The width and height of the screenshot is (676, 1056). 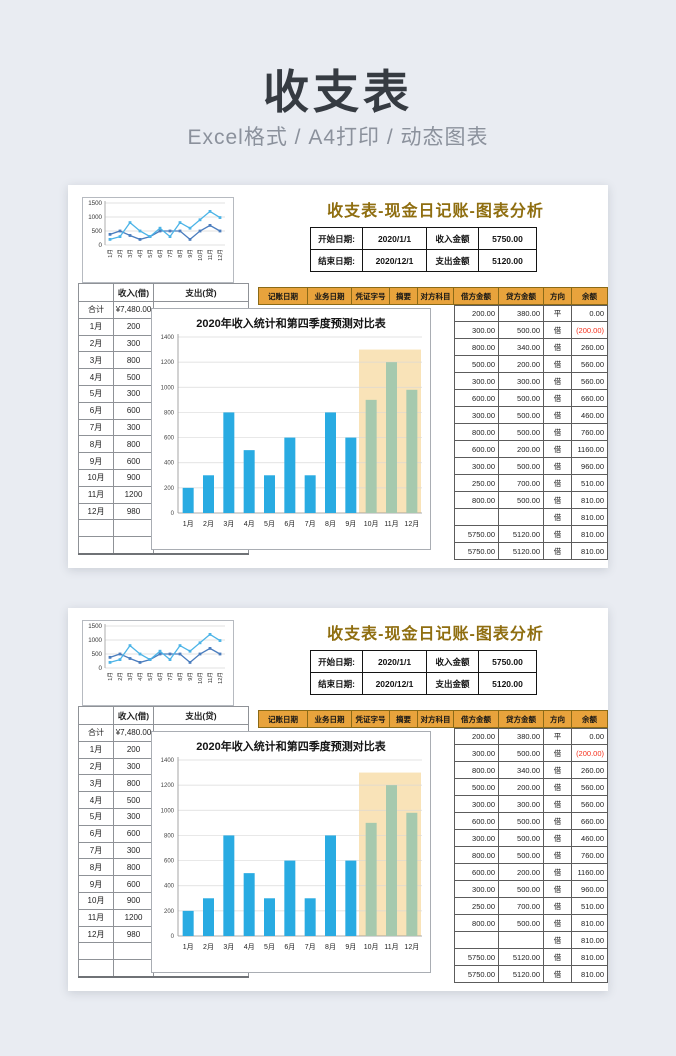 I want to click on svg-text: 9月, so click(x=190, y=676).